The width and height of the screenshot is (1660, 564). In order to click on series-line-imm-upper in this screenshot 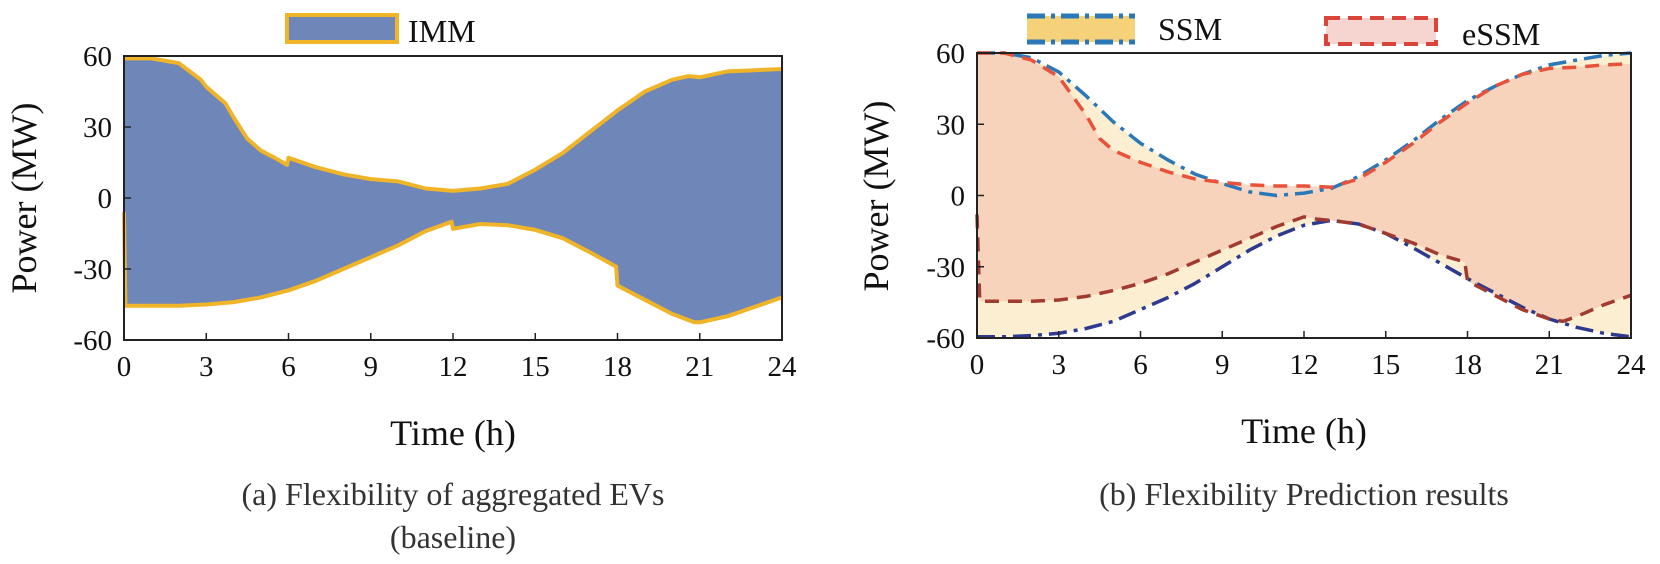, I will do `click(453, 124)`.